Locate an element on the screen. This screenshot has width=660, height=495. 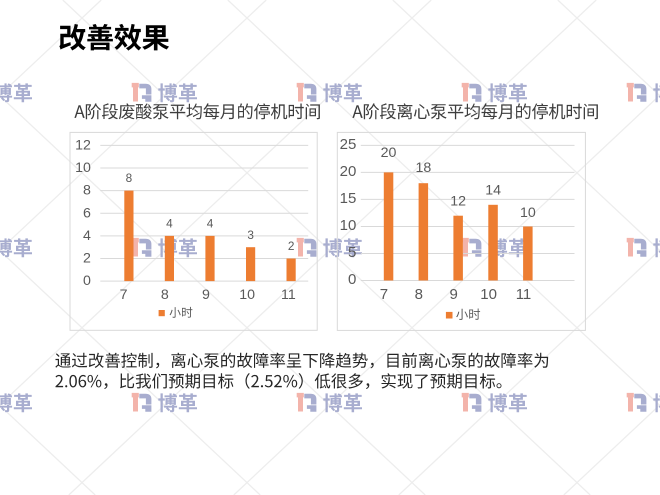
svg-text: 6 is located at coordinates (87, 213).